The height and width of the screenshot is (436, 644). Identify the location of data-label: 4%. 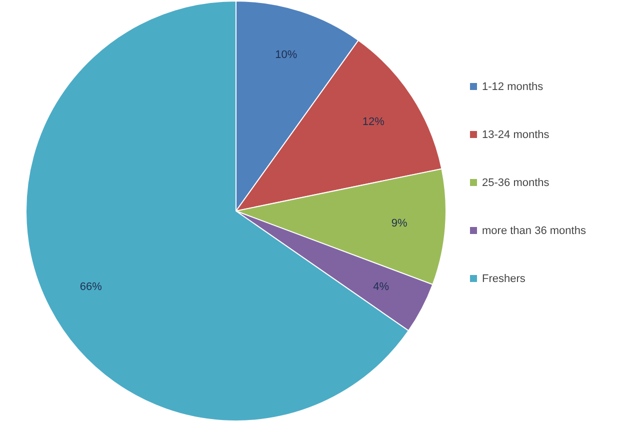
(381, 286).